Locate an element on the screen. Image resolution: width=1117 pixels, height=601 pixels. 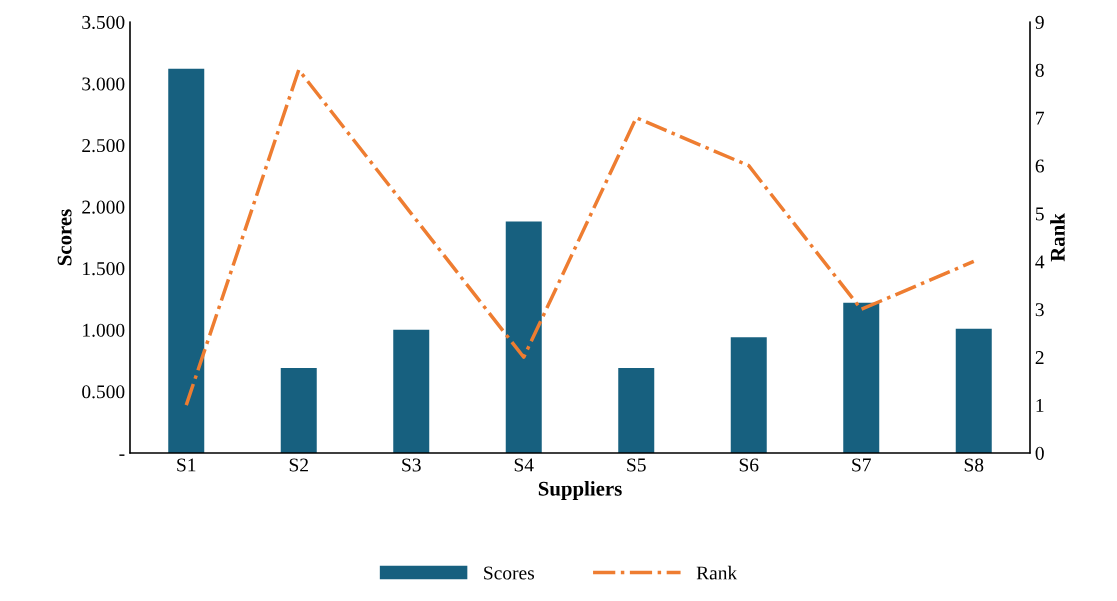
y2-tick-label: 9 is located at coordinates (1039, 22).